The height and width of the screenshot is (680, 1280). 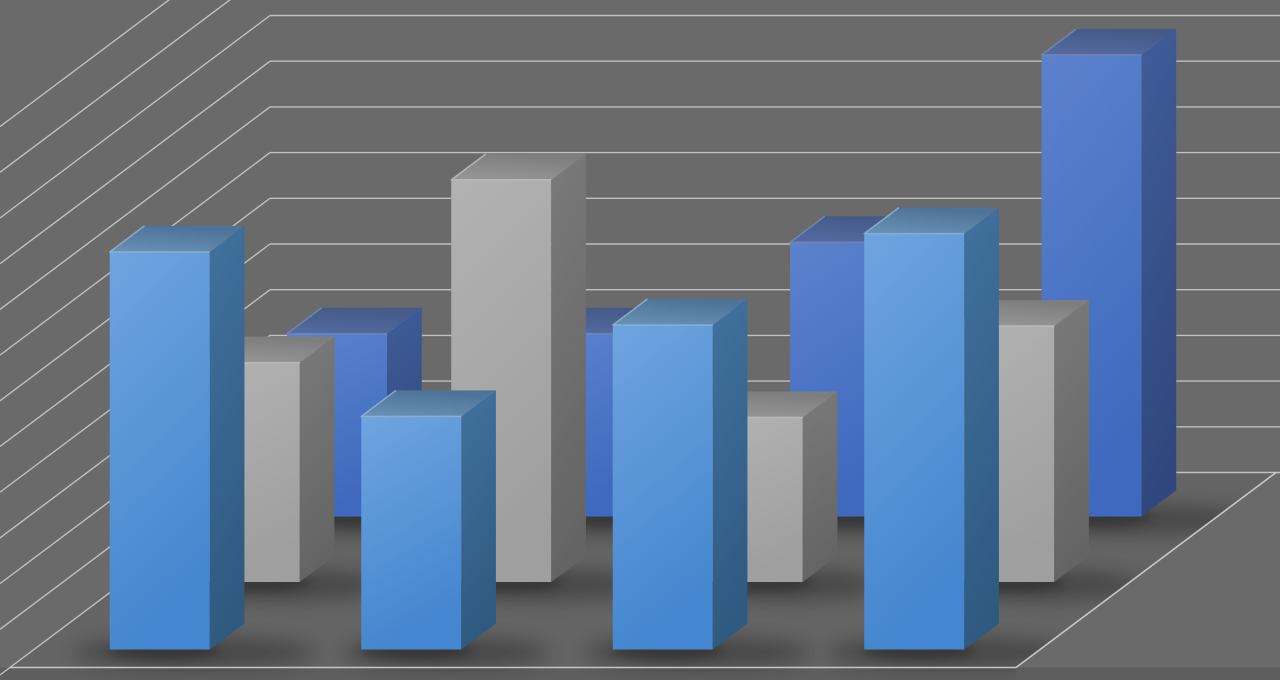 I want to click on floor-front-apron, so click(x=640, y=673).